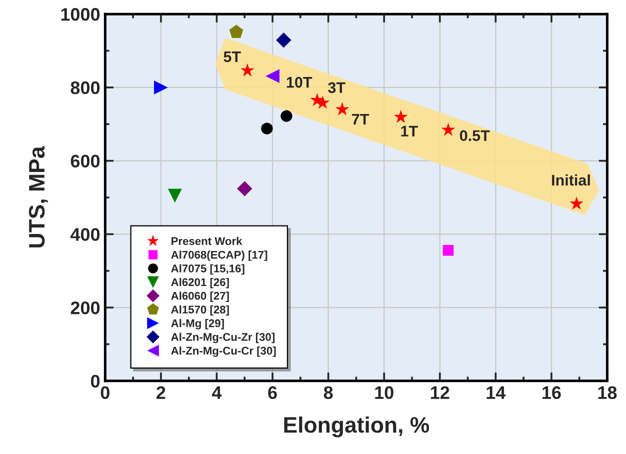 The height and width of the screenshot is (454, 626). Describe the element at coordinates (496, 392) in the screenshot. I see `x-tick-label: 14` at that location.